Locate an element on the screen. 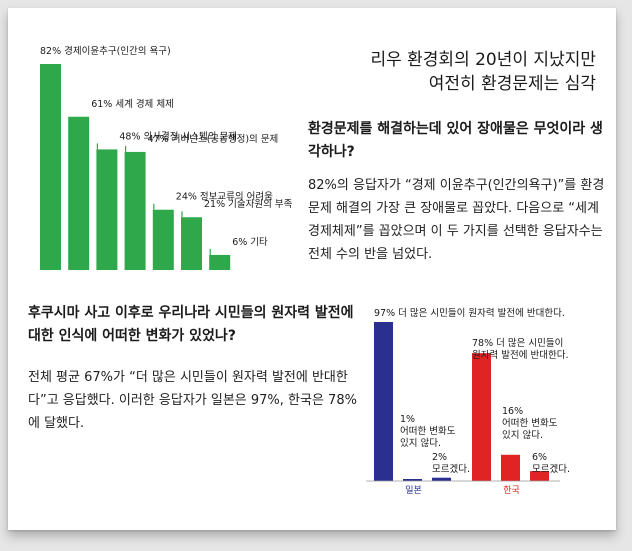 The width and height of the screenshot is (632, 551). nuclear-label-korea-nochange: 16% 어떠한 변화도 있지 않다. is located at coordinates (530, 423).